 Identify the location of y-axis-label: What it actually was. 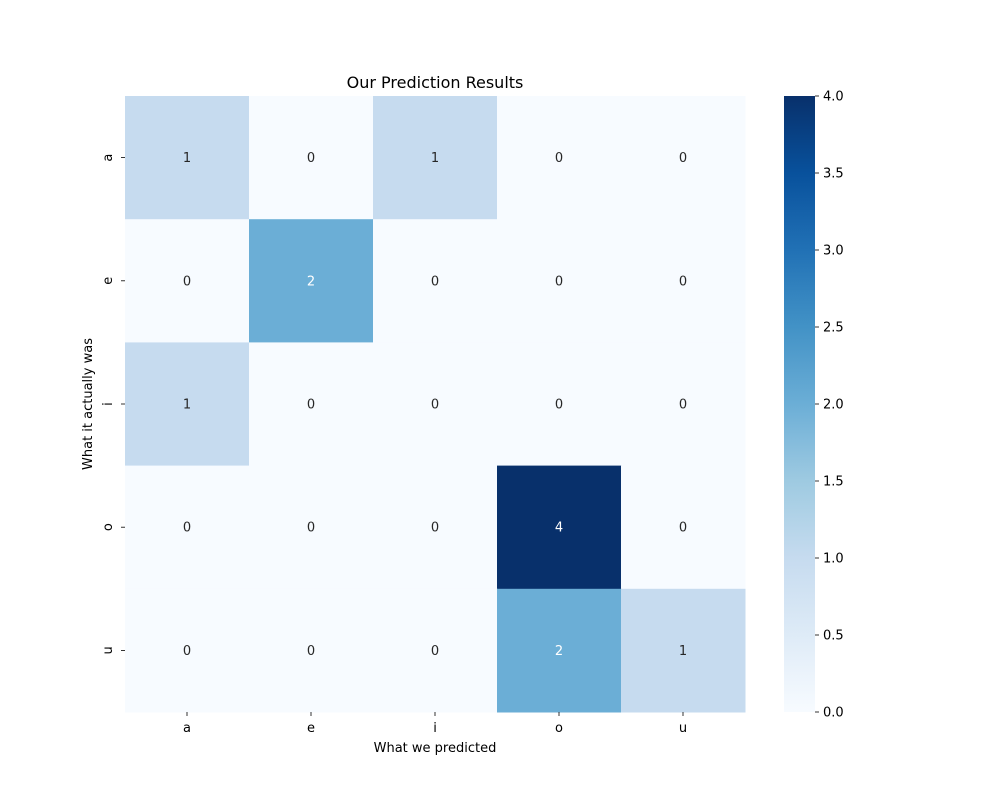
(88, 404).